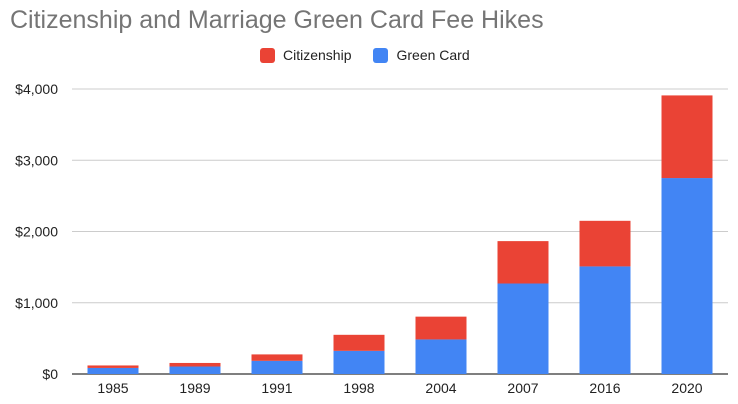  I want to click on x-tick-label: 1985, so click(112, 388).